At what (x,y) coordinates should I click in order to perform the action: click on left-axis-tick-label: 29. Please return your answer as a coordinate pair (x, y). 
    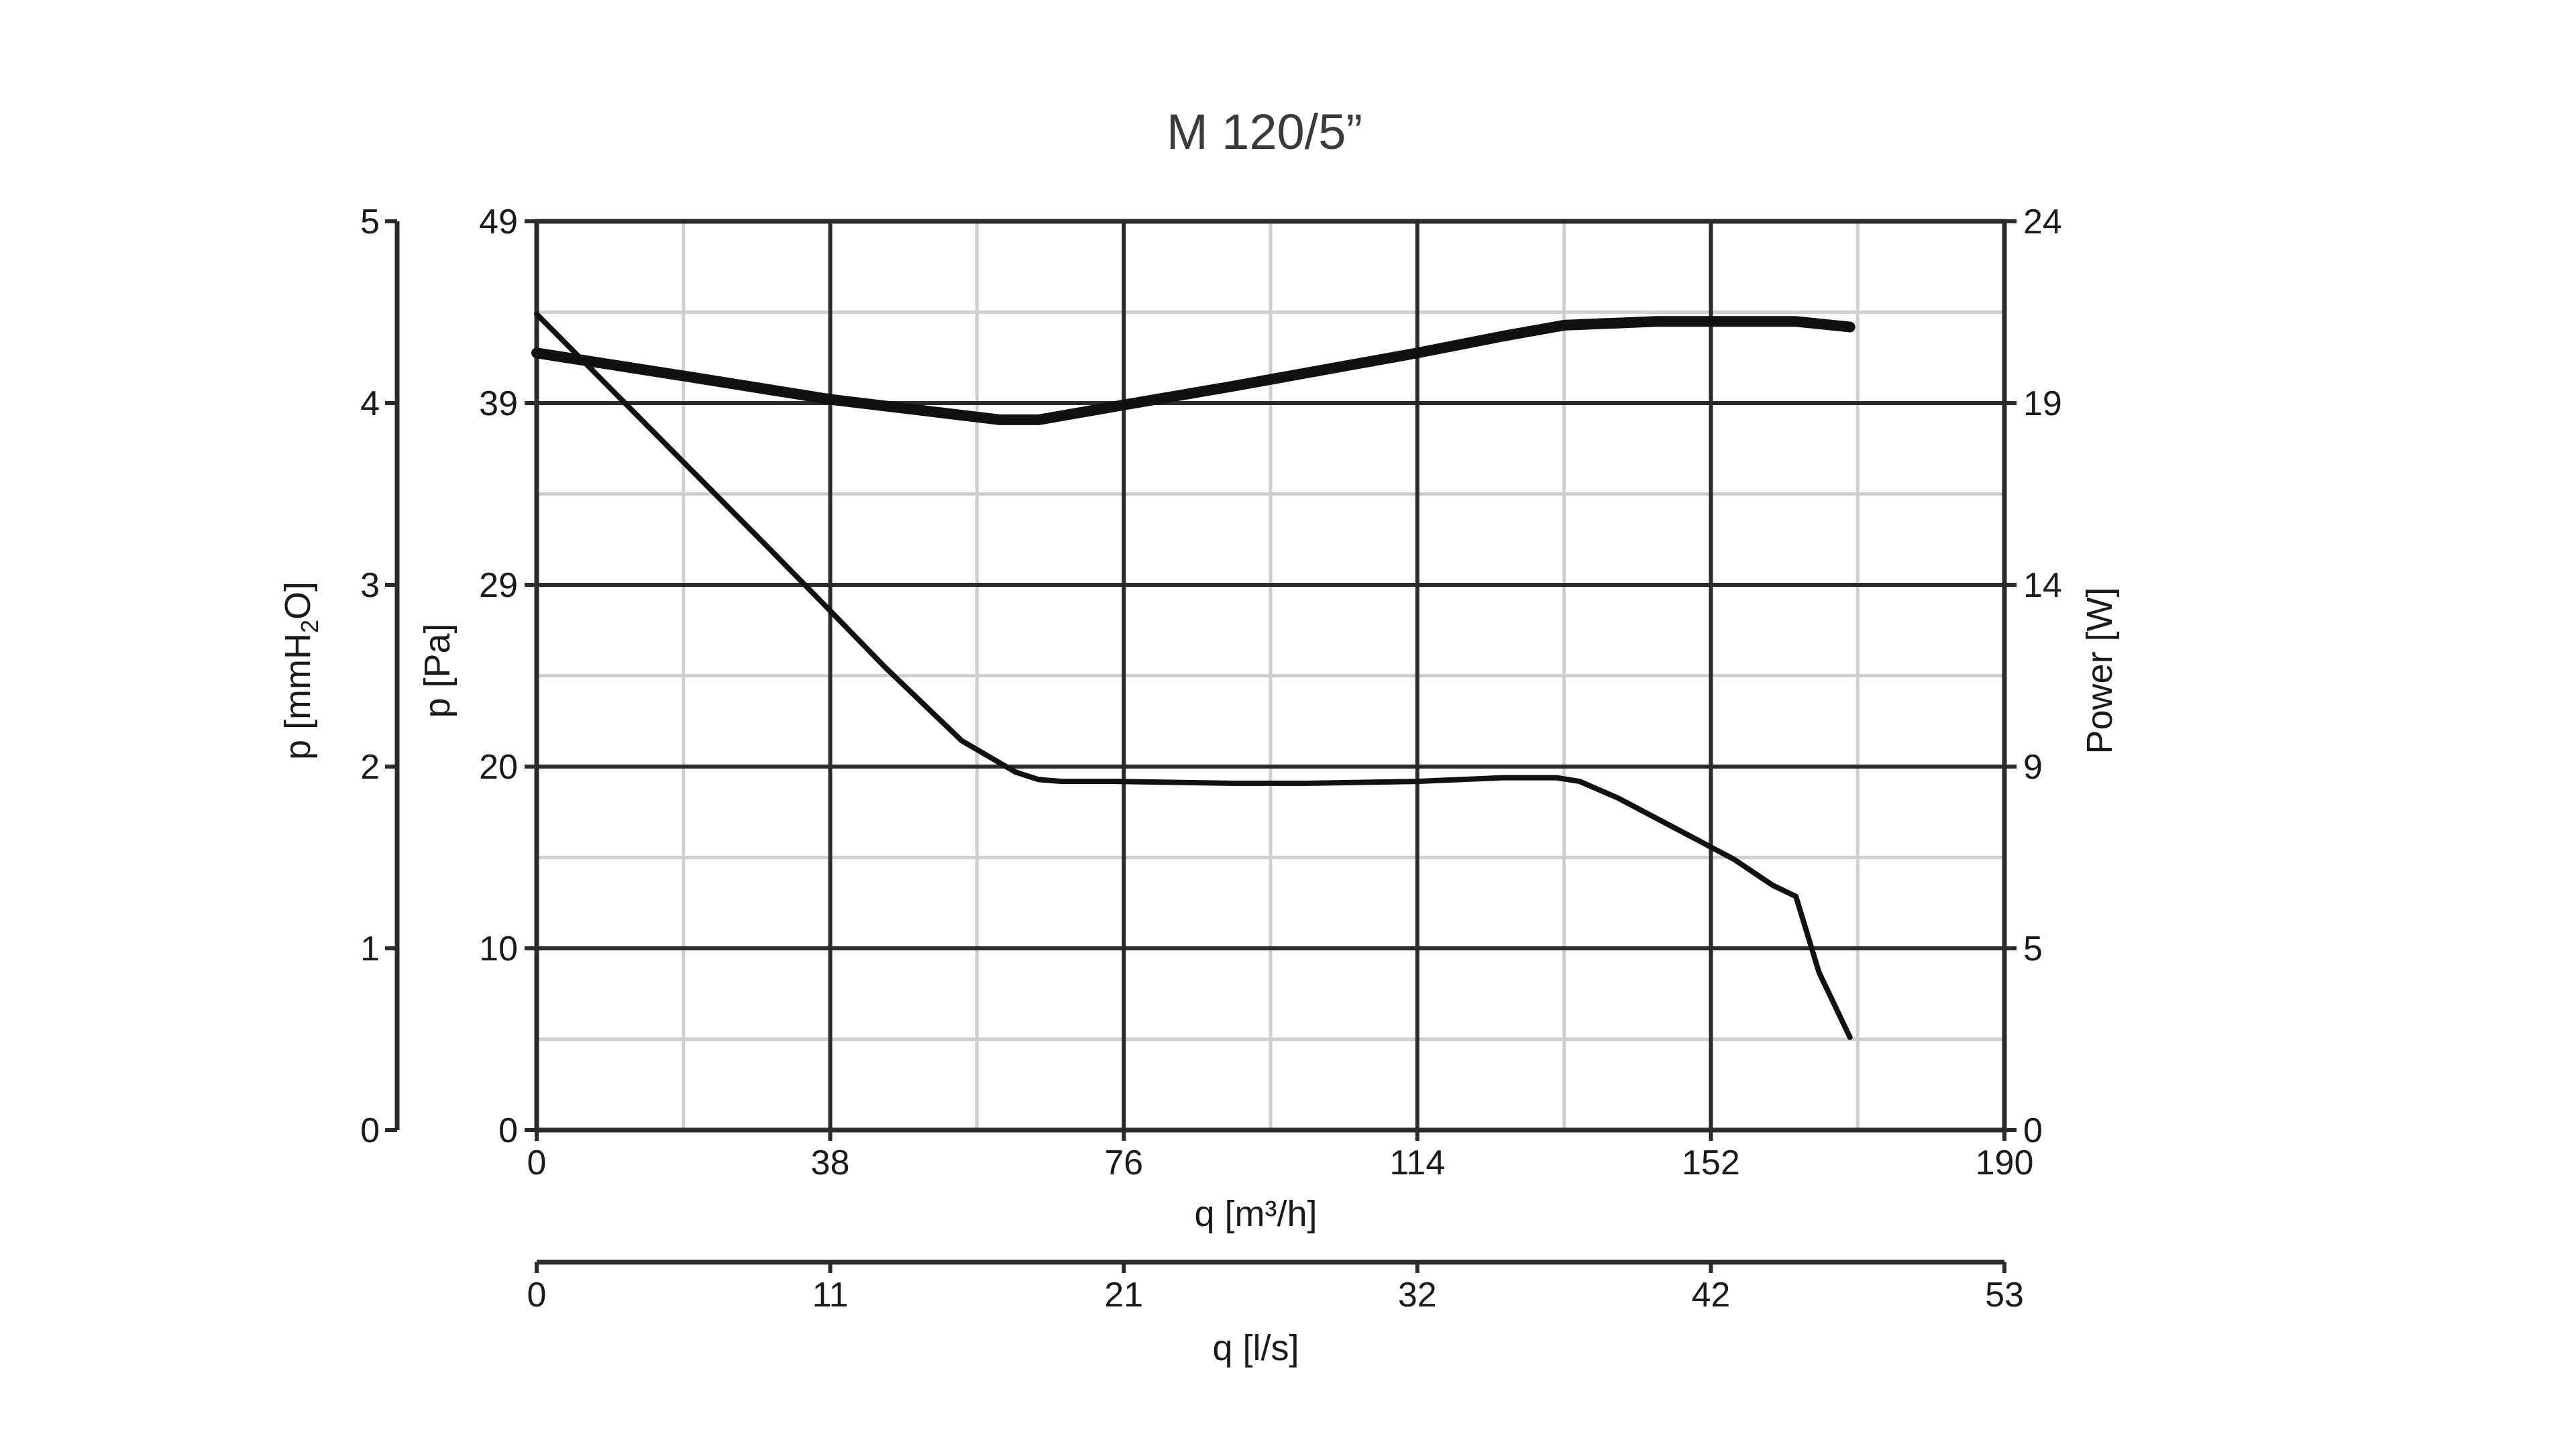
    Looking at the image, I should click on (498, 585).